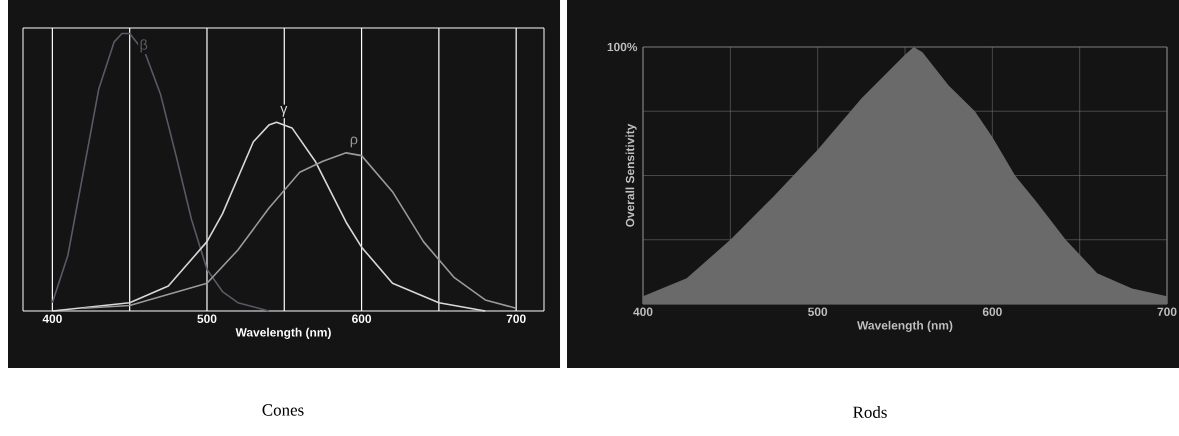 This screenshot has width=1179, height=436. Describe the element at coordinates (870, 412) in the screenshot. I see `text: Rods` at that location.